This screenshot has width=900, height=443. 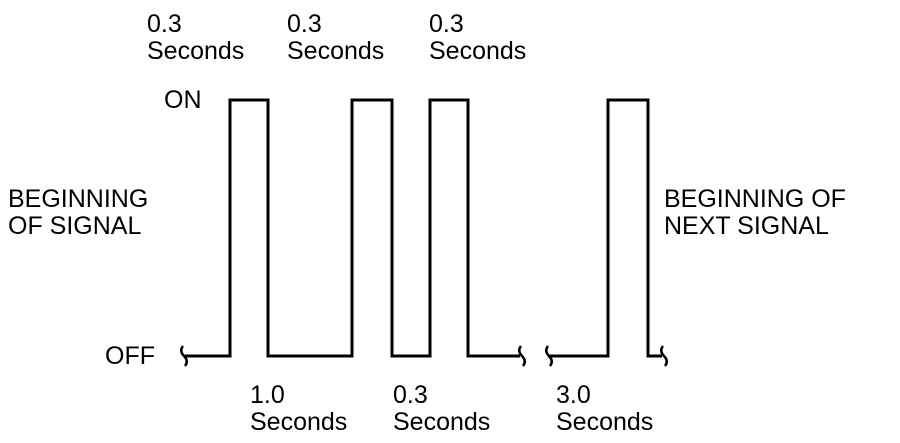 I want to click on on-duration-label-1: 0.3 Seconds, so click(x=195, y=38).